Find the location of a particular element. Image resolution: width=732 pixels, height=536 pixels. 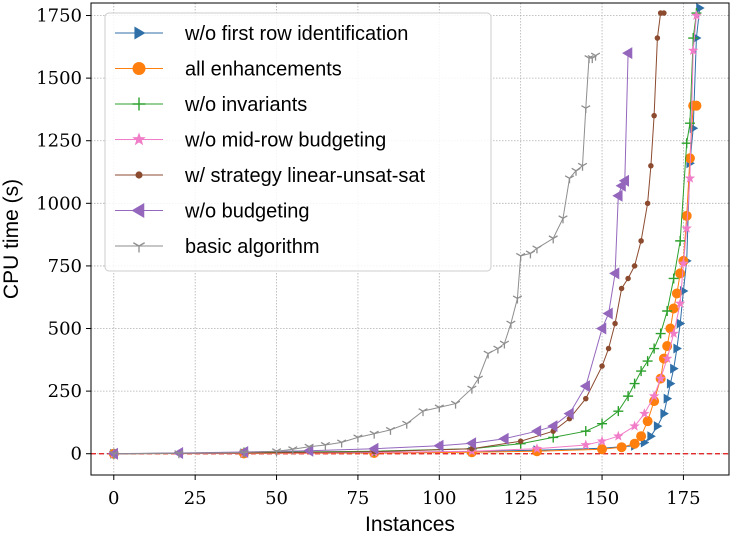

y-axis-label: CPU time (s) is located at coordinates (11, 239).